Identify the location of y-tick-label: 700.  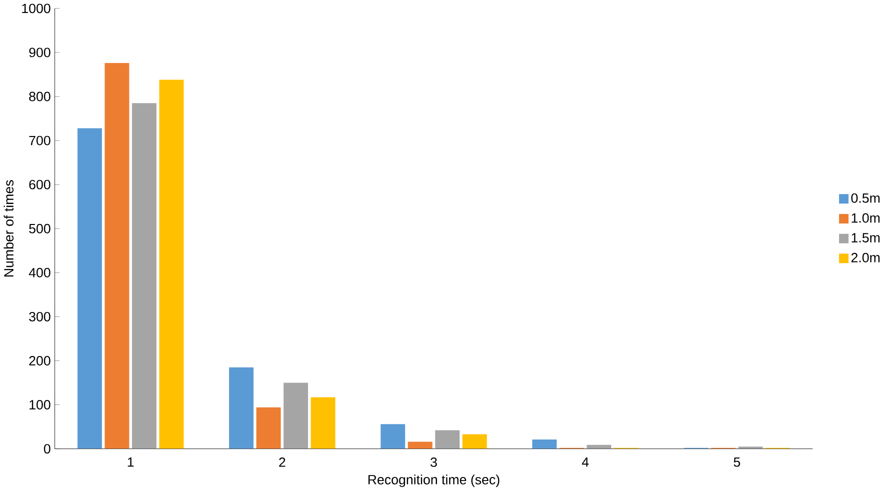
(39, 141).